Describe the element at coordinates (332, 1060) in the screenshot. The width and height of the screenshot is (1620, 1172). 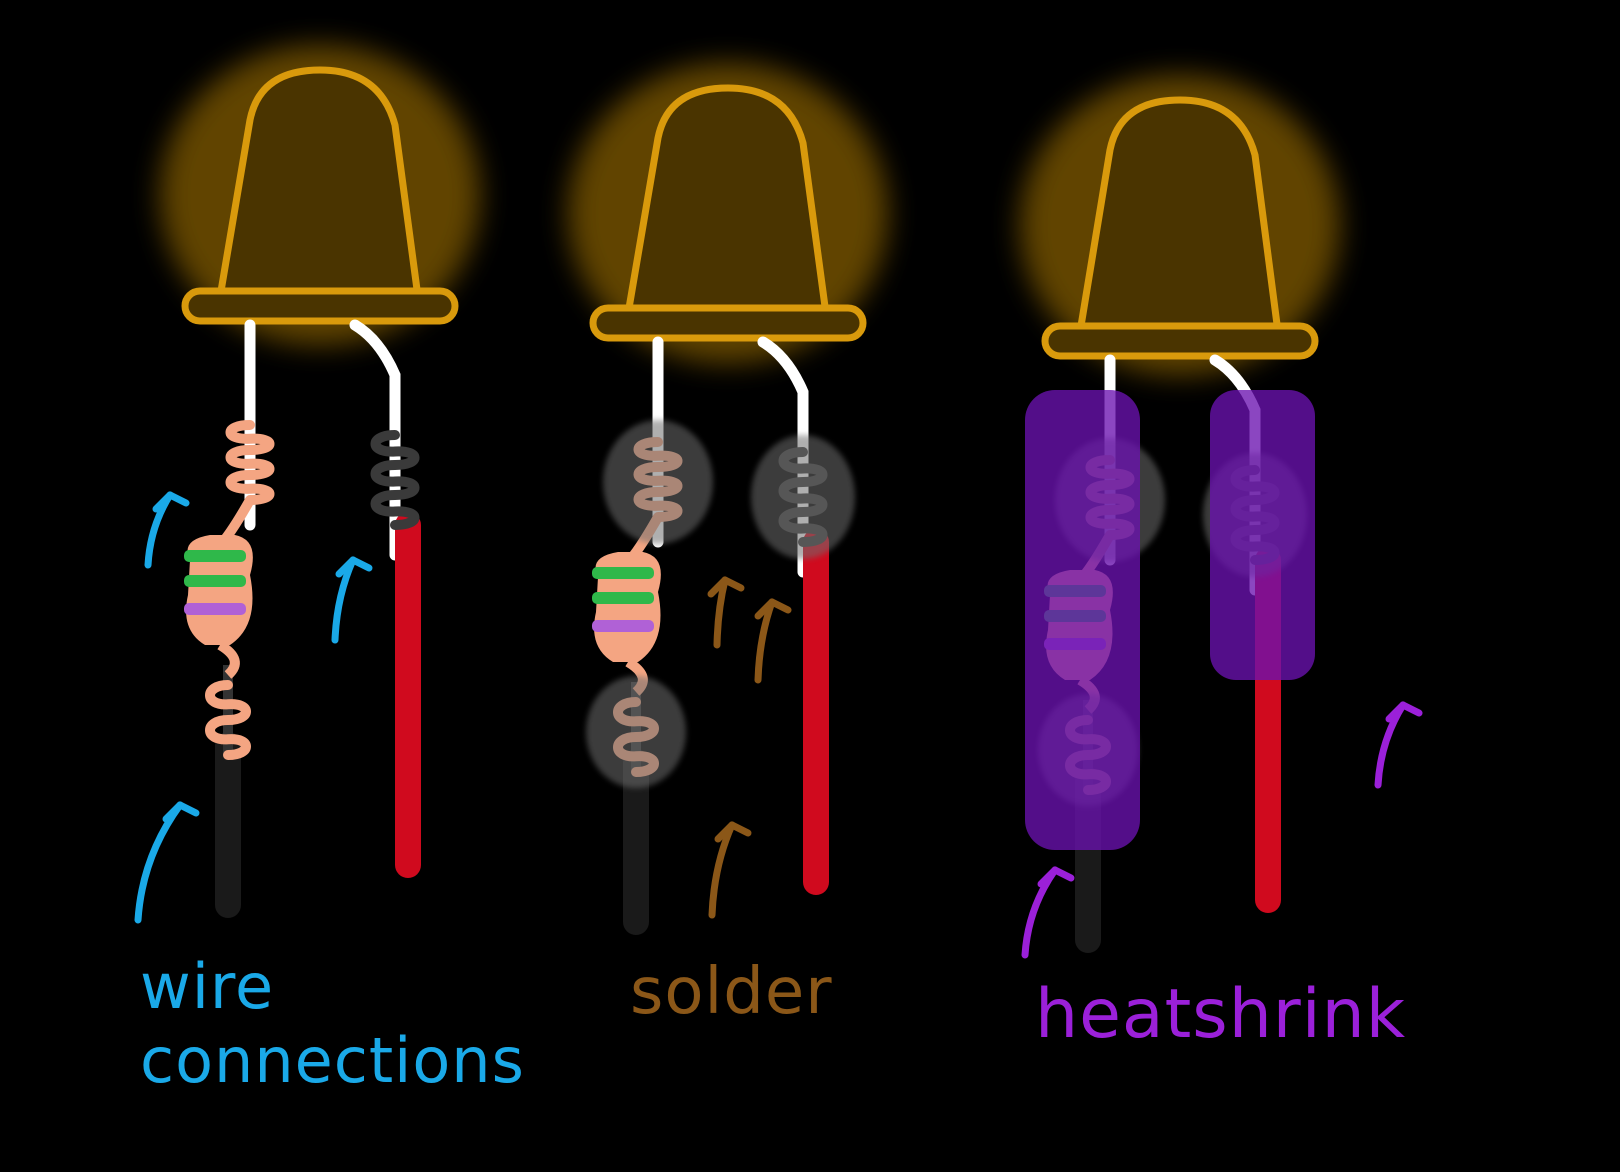
I see `caption-line-connections: connections` at that location.